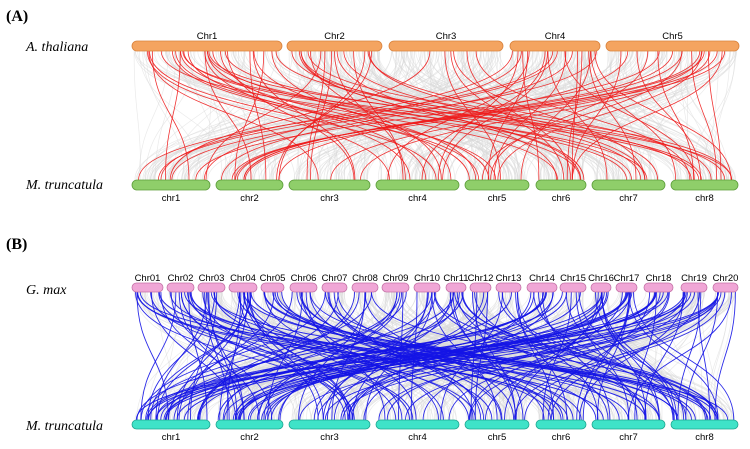  What do you see at coordinates (211, 287) in the screenshot?
I see `b-top-chr-bar-chr03` at bounding box center [211, 287].